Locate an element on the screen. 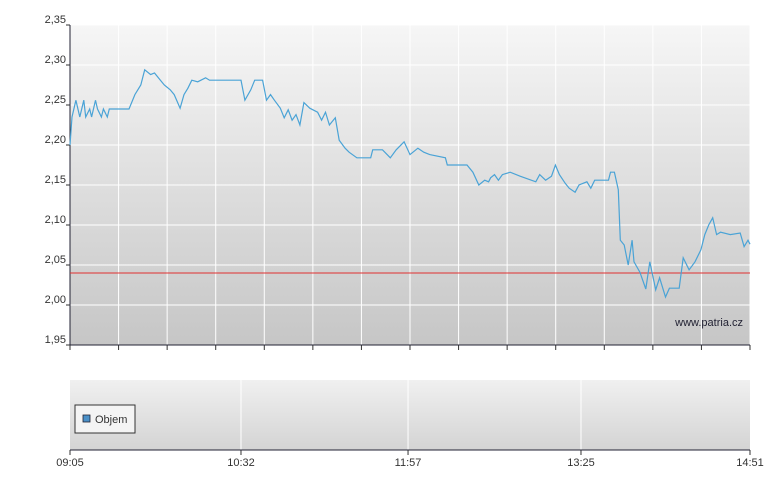  legend-swatch is located at coordinates (86, 418).